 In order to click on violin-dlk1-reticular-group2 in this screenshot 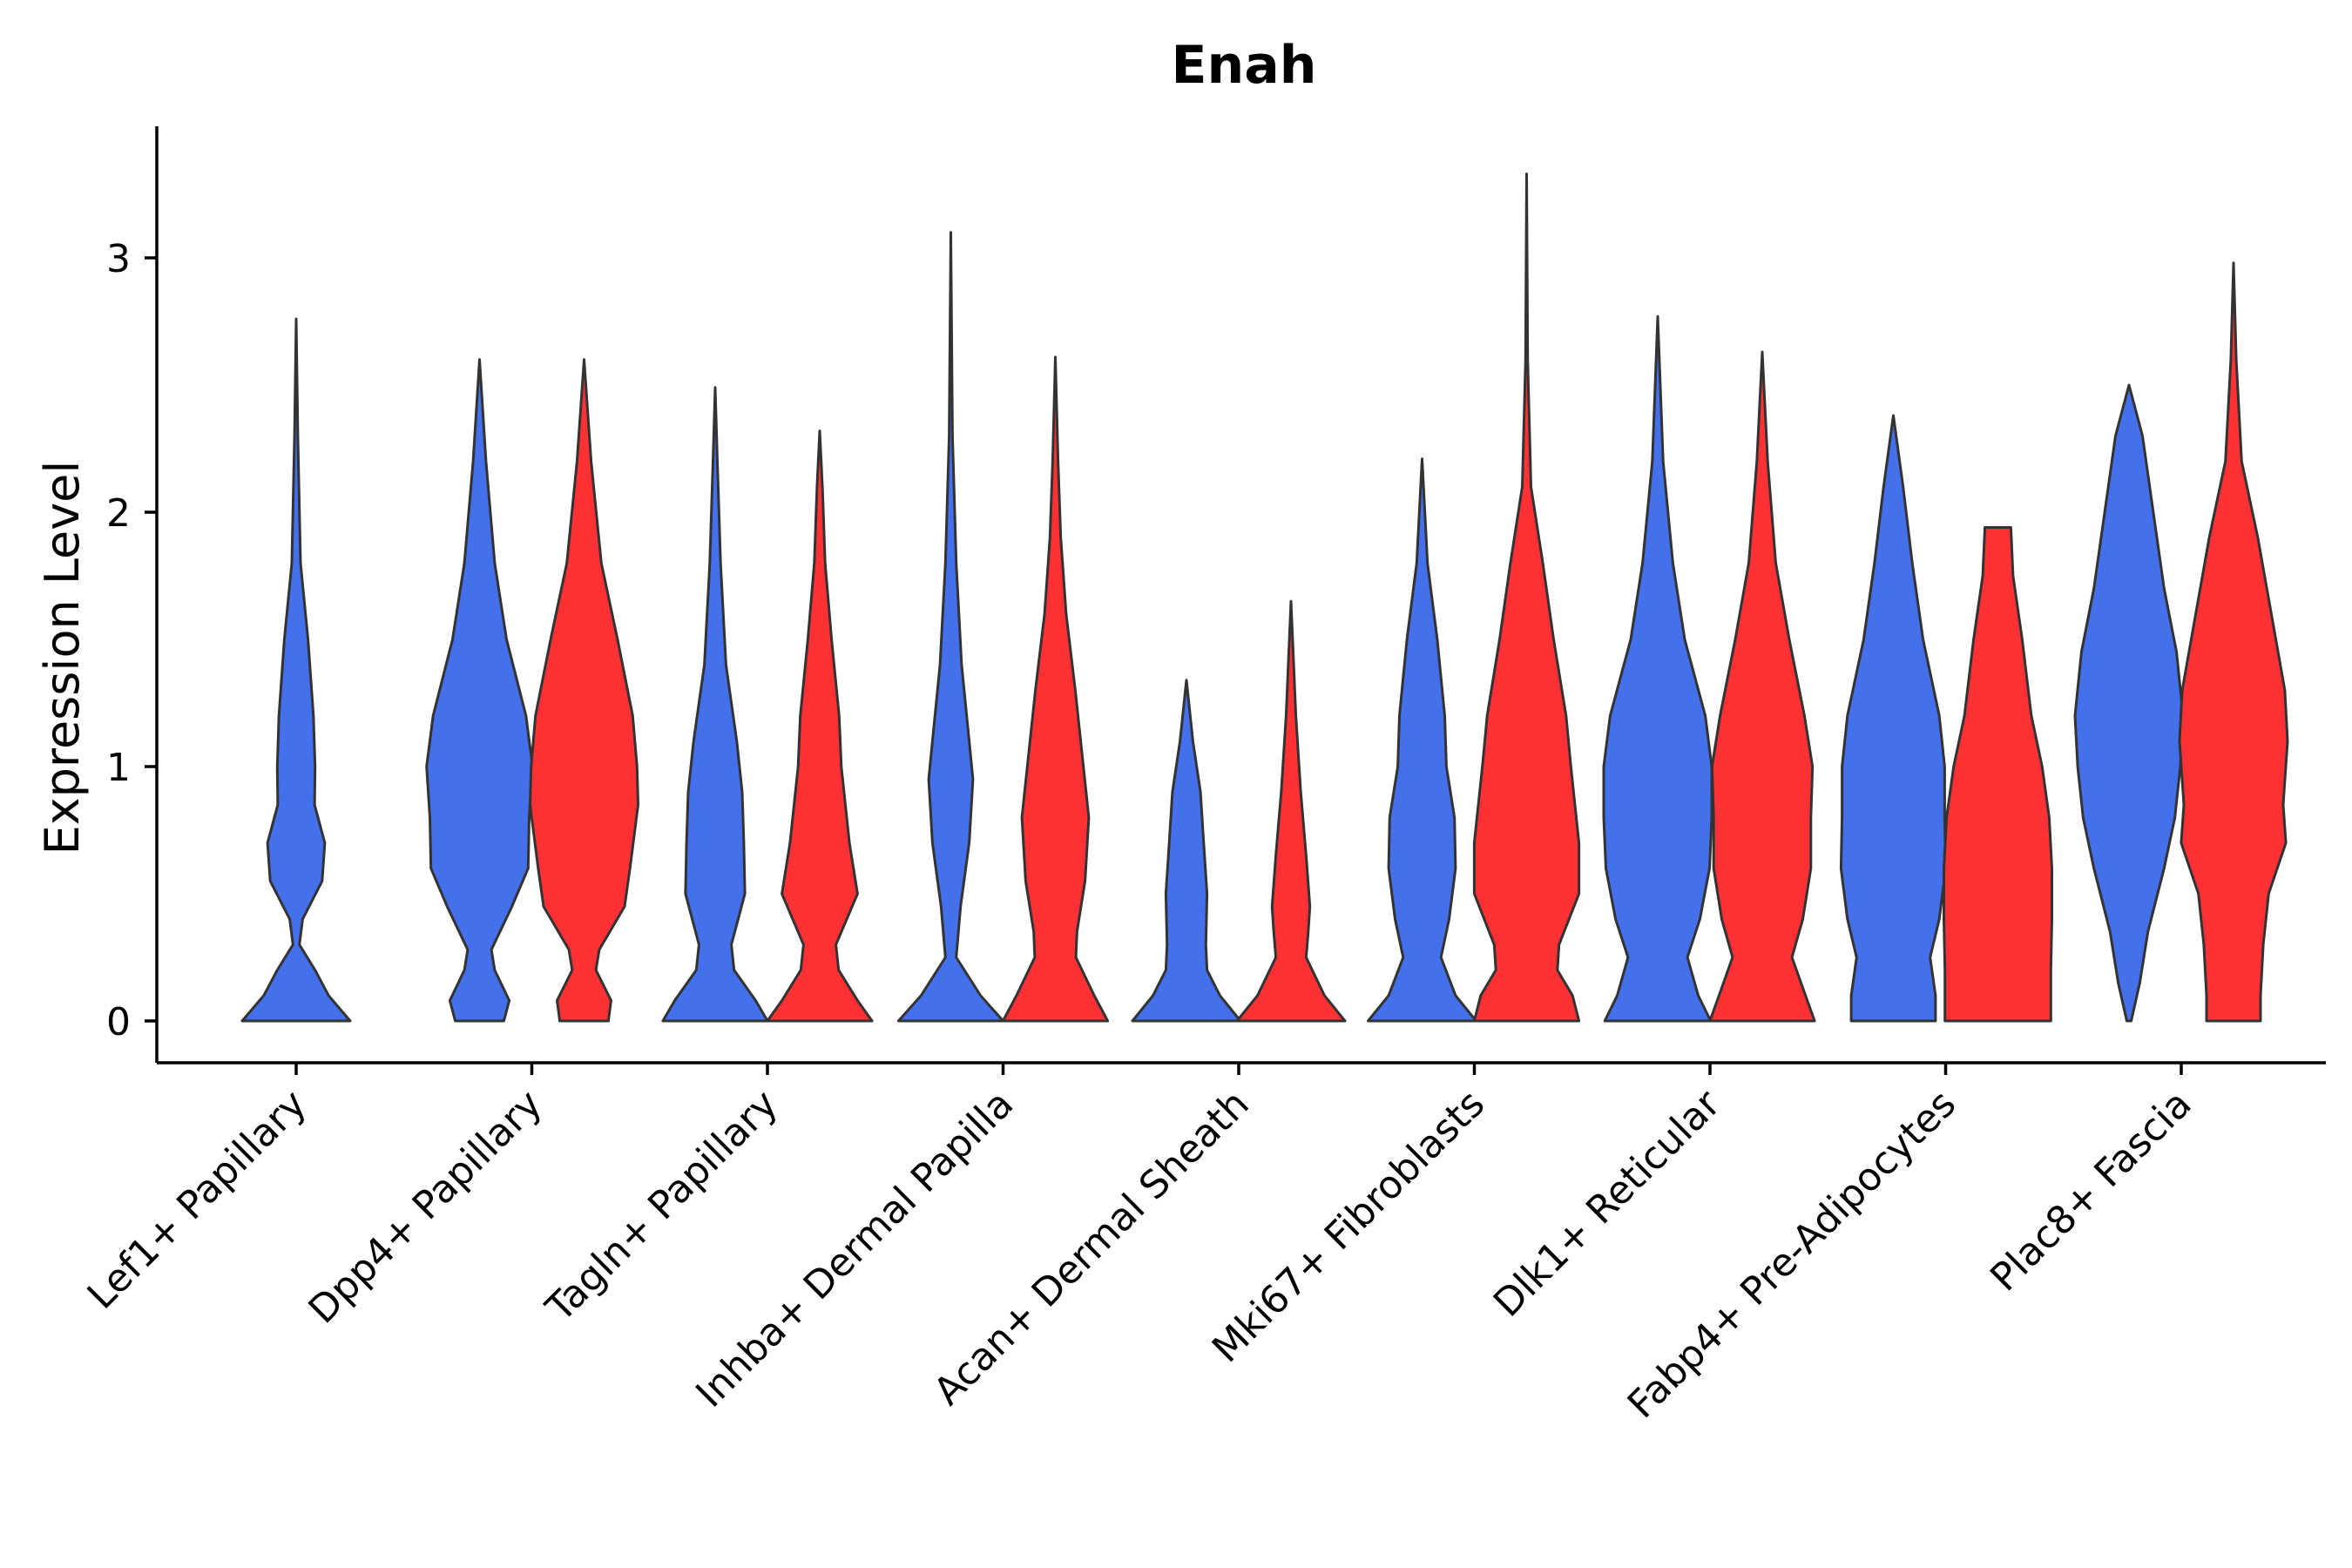, I will do `click(1762, 687)`.